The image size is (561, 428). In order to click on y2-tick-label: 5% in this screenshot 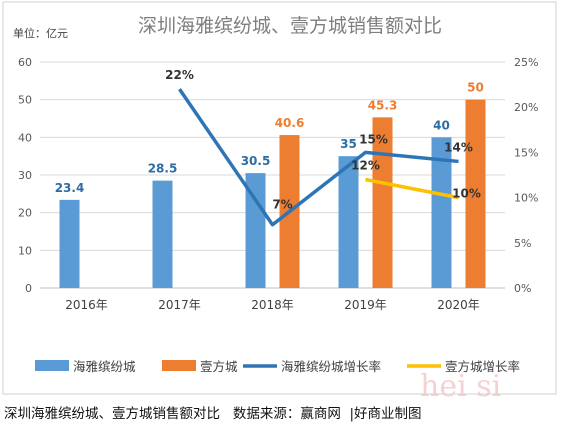, I will do `click(522, 243)`.